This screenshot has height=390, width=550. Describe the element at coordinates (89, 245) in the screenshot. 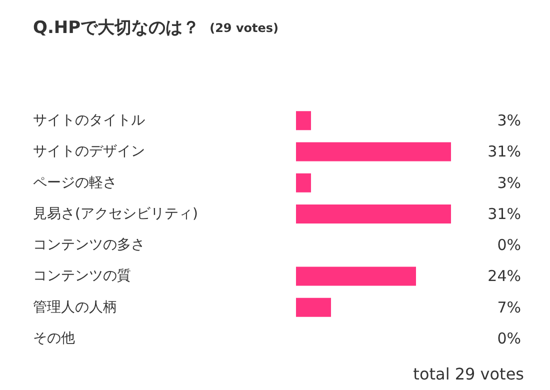

I see `y-tick-label: コンテンツの多さ` at that location.